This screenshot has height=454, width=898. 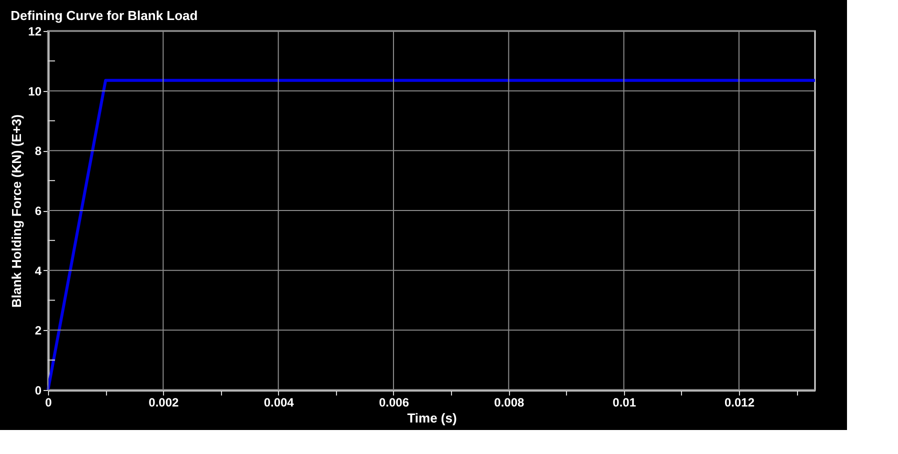 I want to click on x-tick-label: 0.008, so click(x=509, y=403).